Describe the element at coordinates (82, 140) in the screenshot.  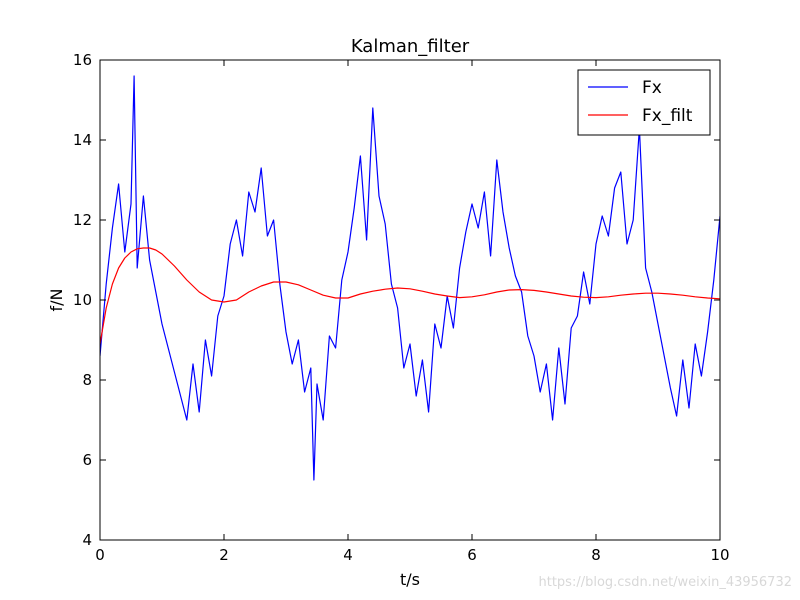
I see `y-tick-label: 14` at that location.